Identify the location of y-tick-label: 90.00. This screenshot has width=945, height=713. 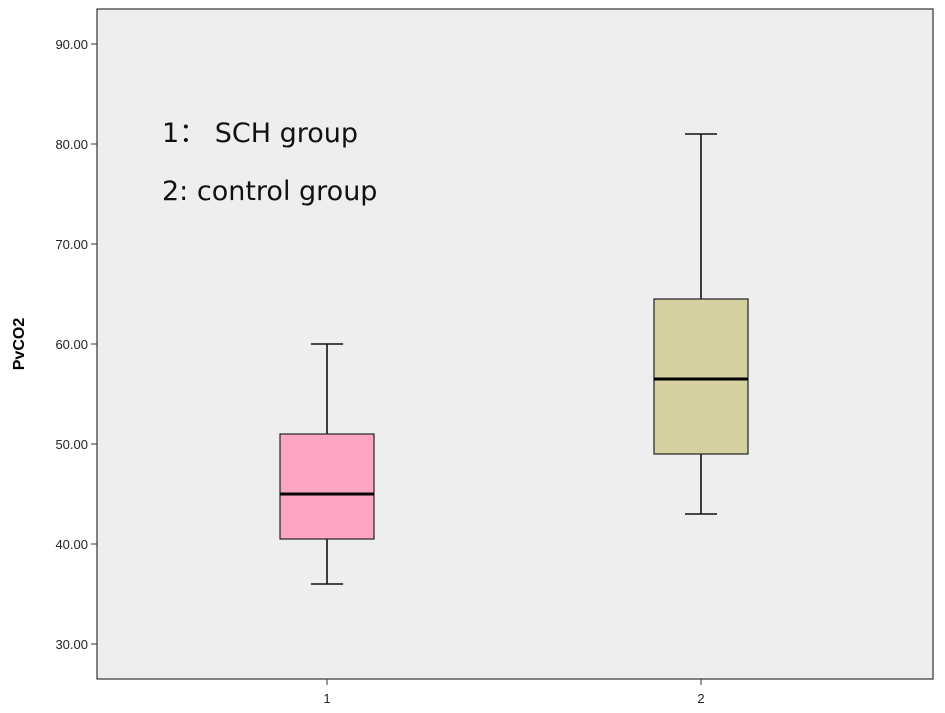
(71, 44).